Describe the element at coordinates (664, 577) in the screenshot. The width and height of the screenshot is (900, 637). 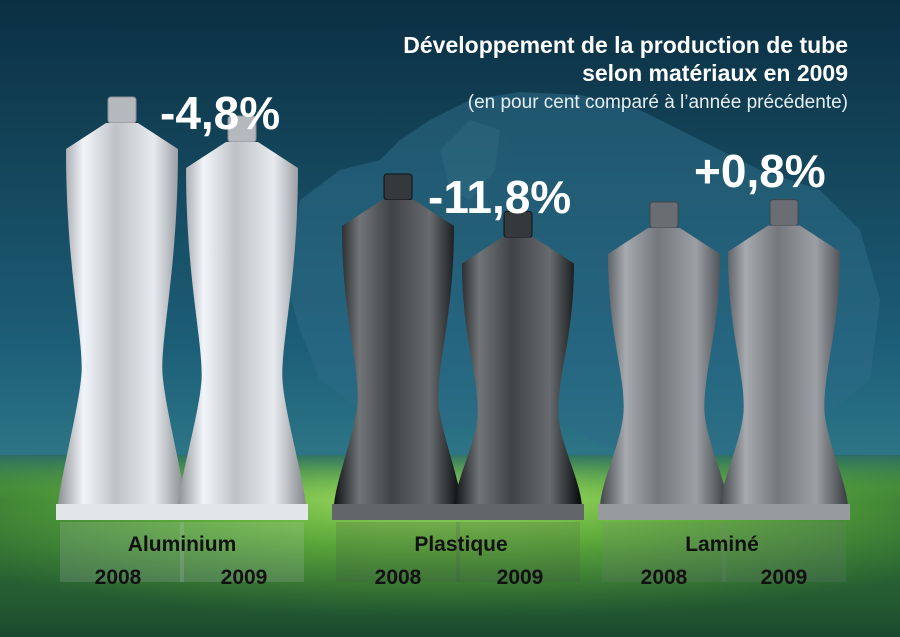
I see `year-label-lamine-2008: 2008` at that location.